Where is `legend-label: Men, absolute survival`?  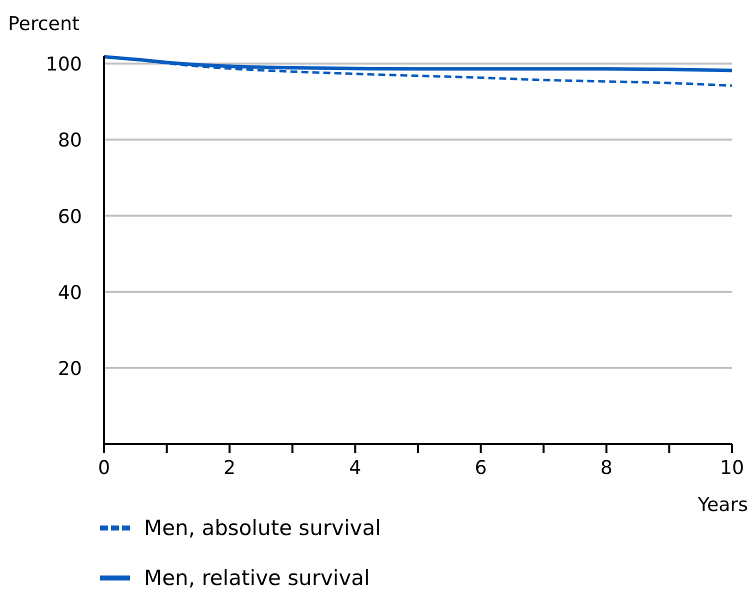 legend-label: Men, absolute survival is located at coordinates (262, 528).